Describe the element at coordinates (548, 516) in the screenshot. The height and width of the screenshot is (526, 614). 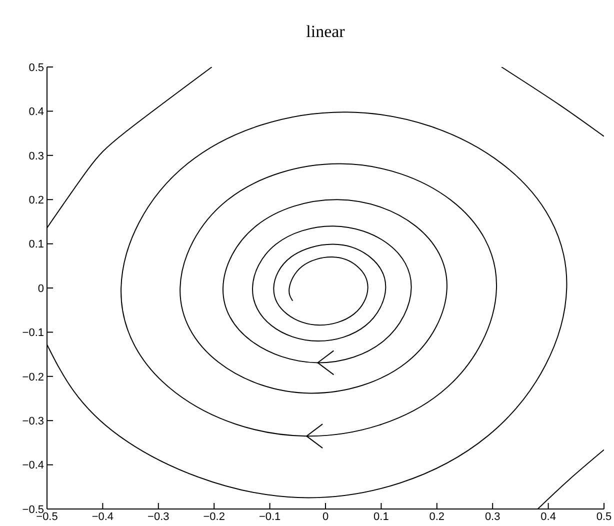
I see `x-tick-label: 0.4` at that location.